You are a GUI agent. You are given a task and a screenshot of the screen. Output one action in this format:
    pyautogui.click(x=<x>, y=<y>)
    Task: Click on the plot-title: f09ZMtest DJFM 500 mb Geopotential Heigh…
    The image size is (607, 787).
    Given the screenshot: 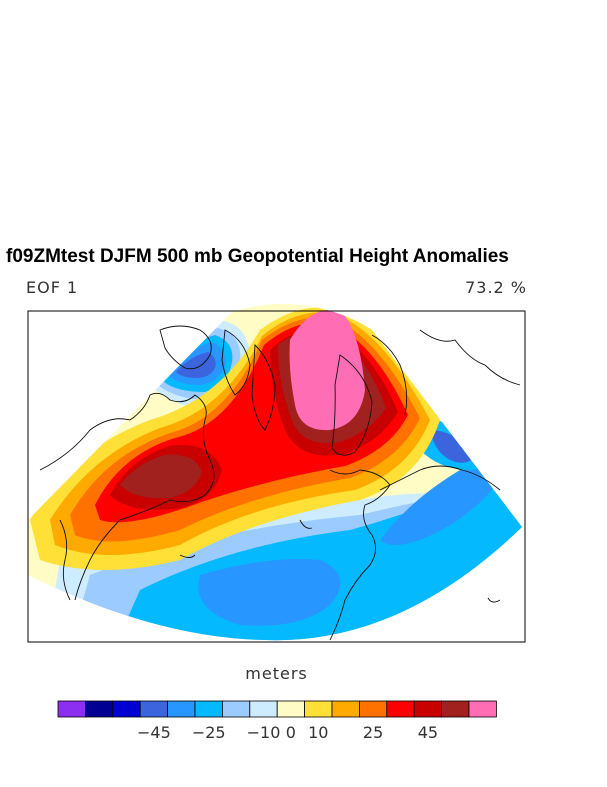 What is the action you would take?
    pyautogui.click(x=257, y=256)
    